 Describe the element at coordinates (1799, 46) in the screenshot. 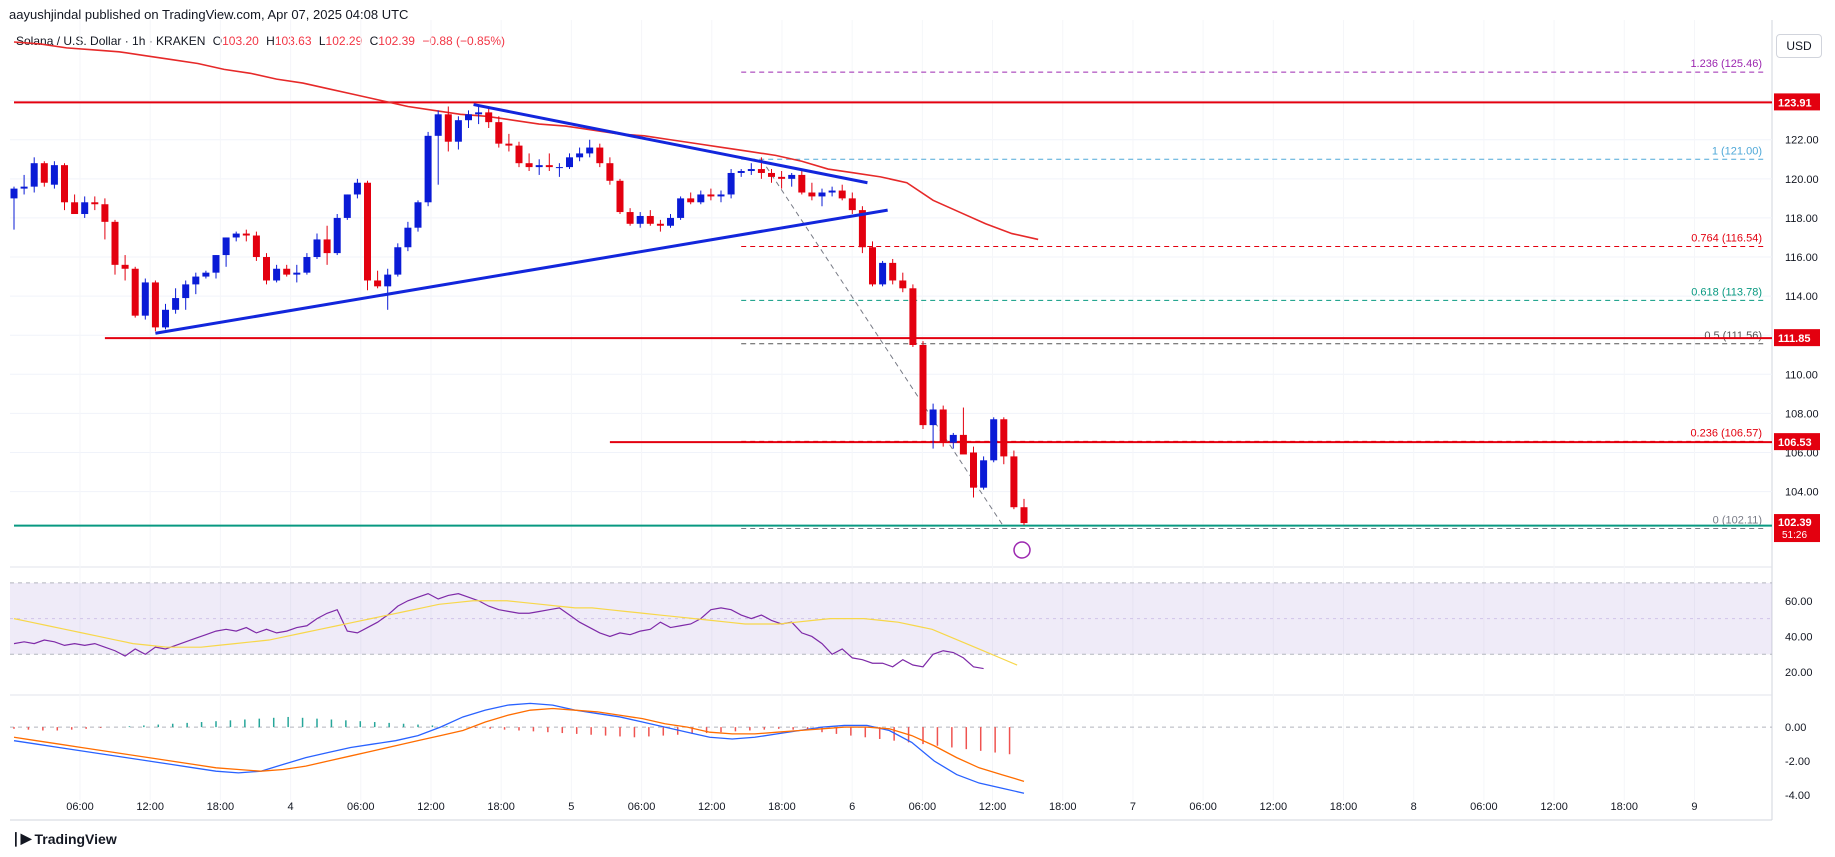

I see `currency-selector: USD` at that location.